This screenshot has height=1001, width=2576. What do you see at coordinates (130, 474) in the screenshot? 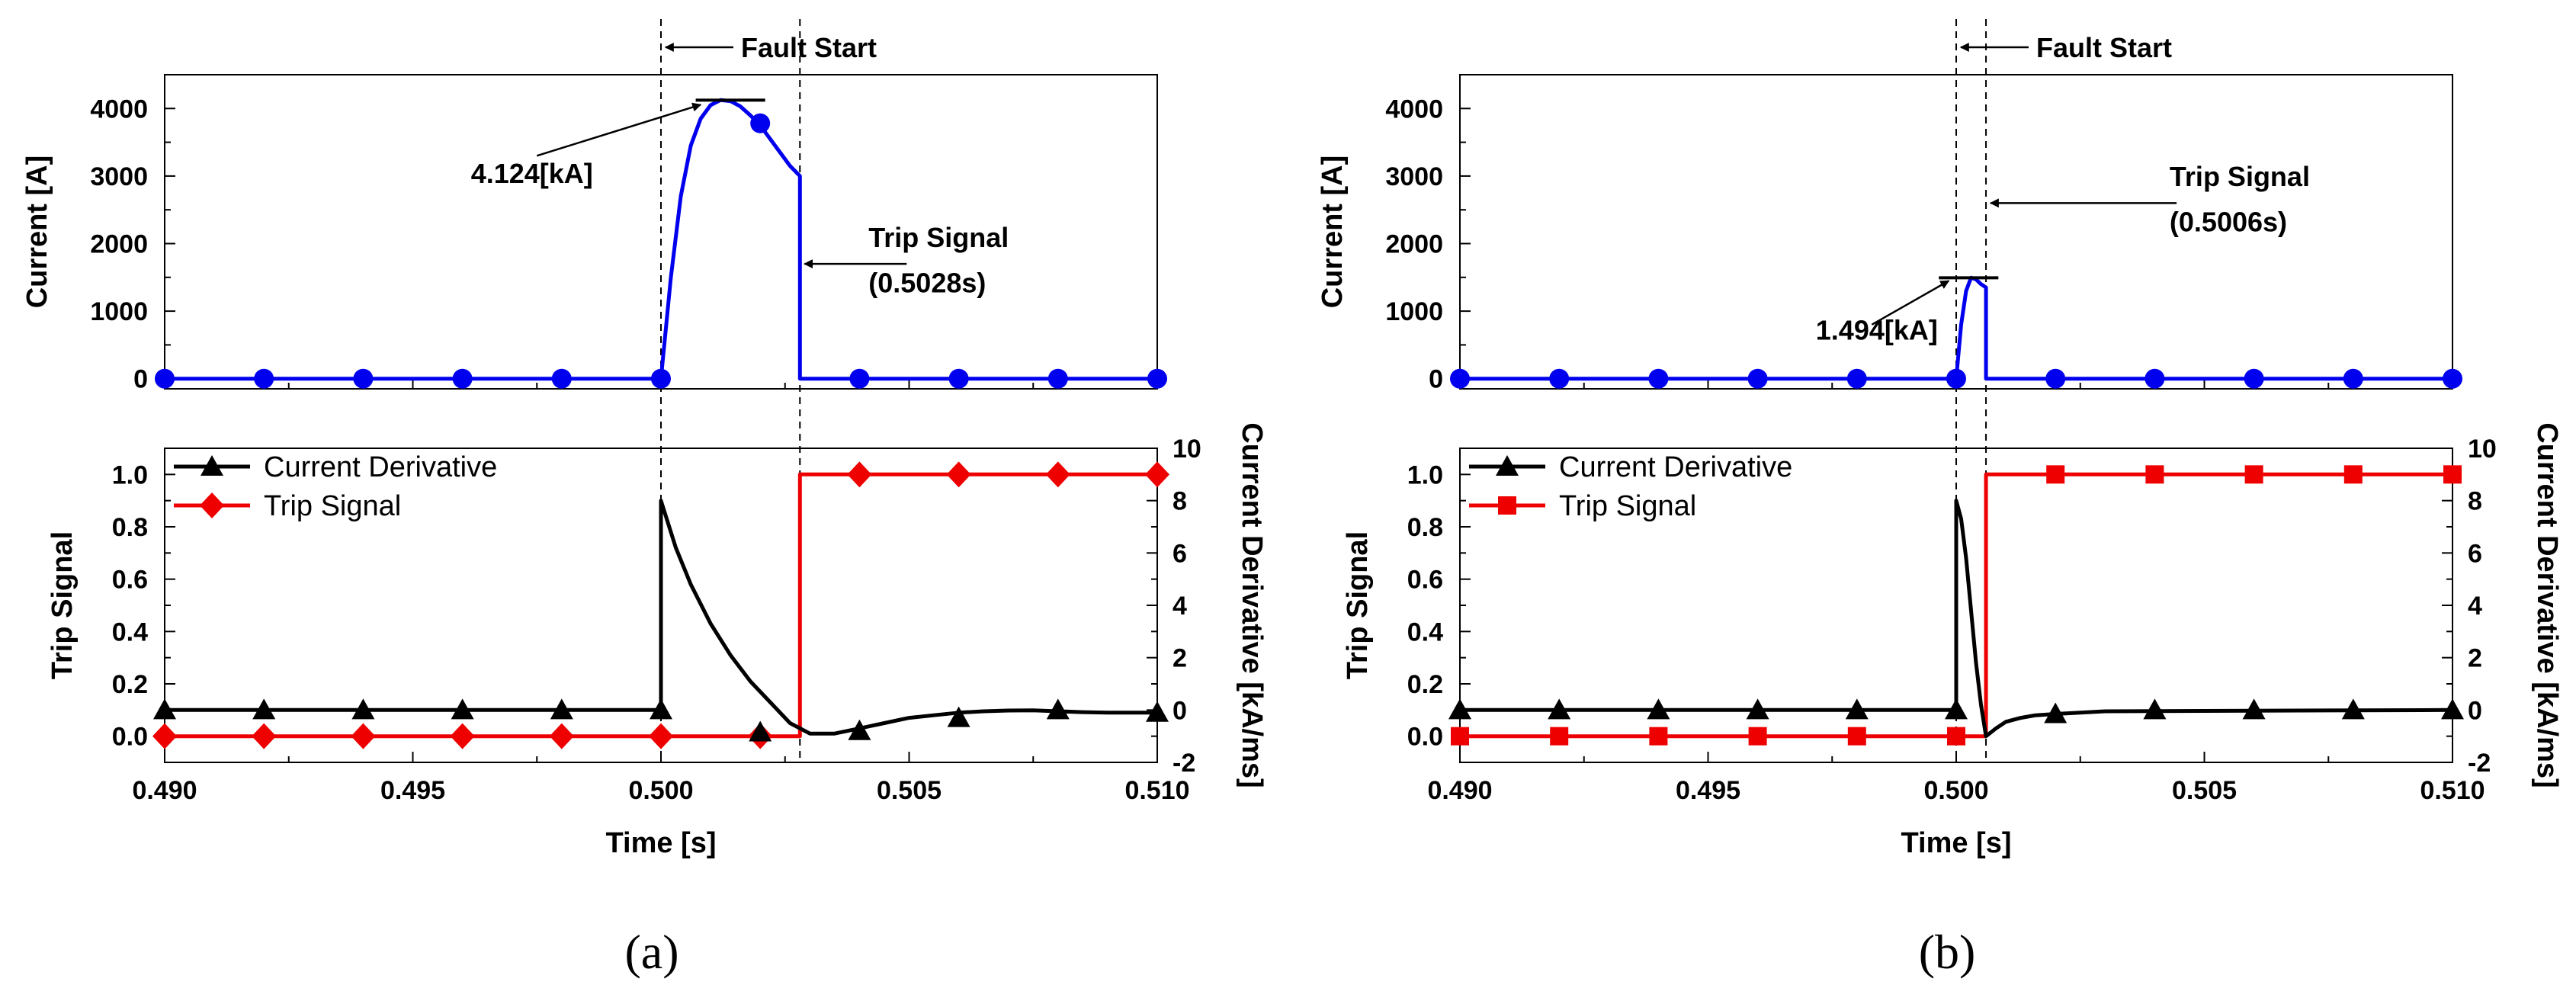
I see `panel-a-trip-ytick-label: 1.0` at bounding box center [130, 474].